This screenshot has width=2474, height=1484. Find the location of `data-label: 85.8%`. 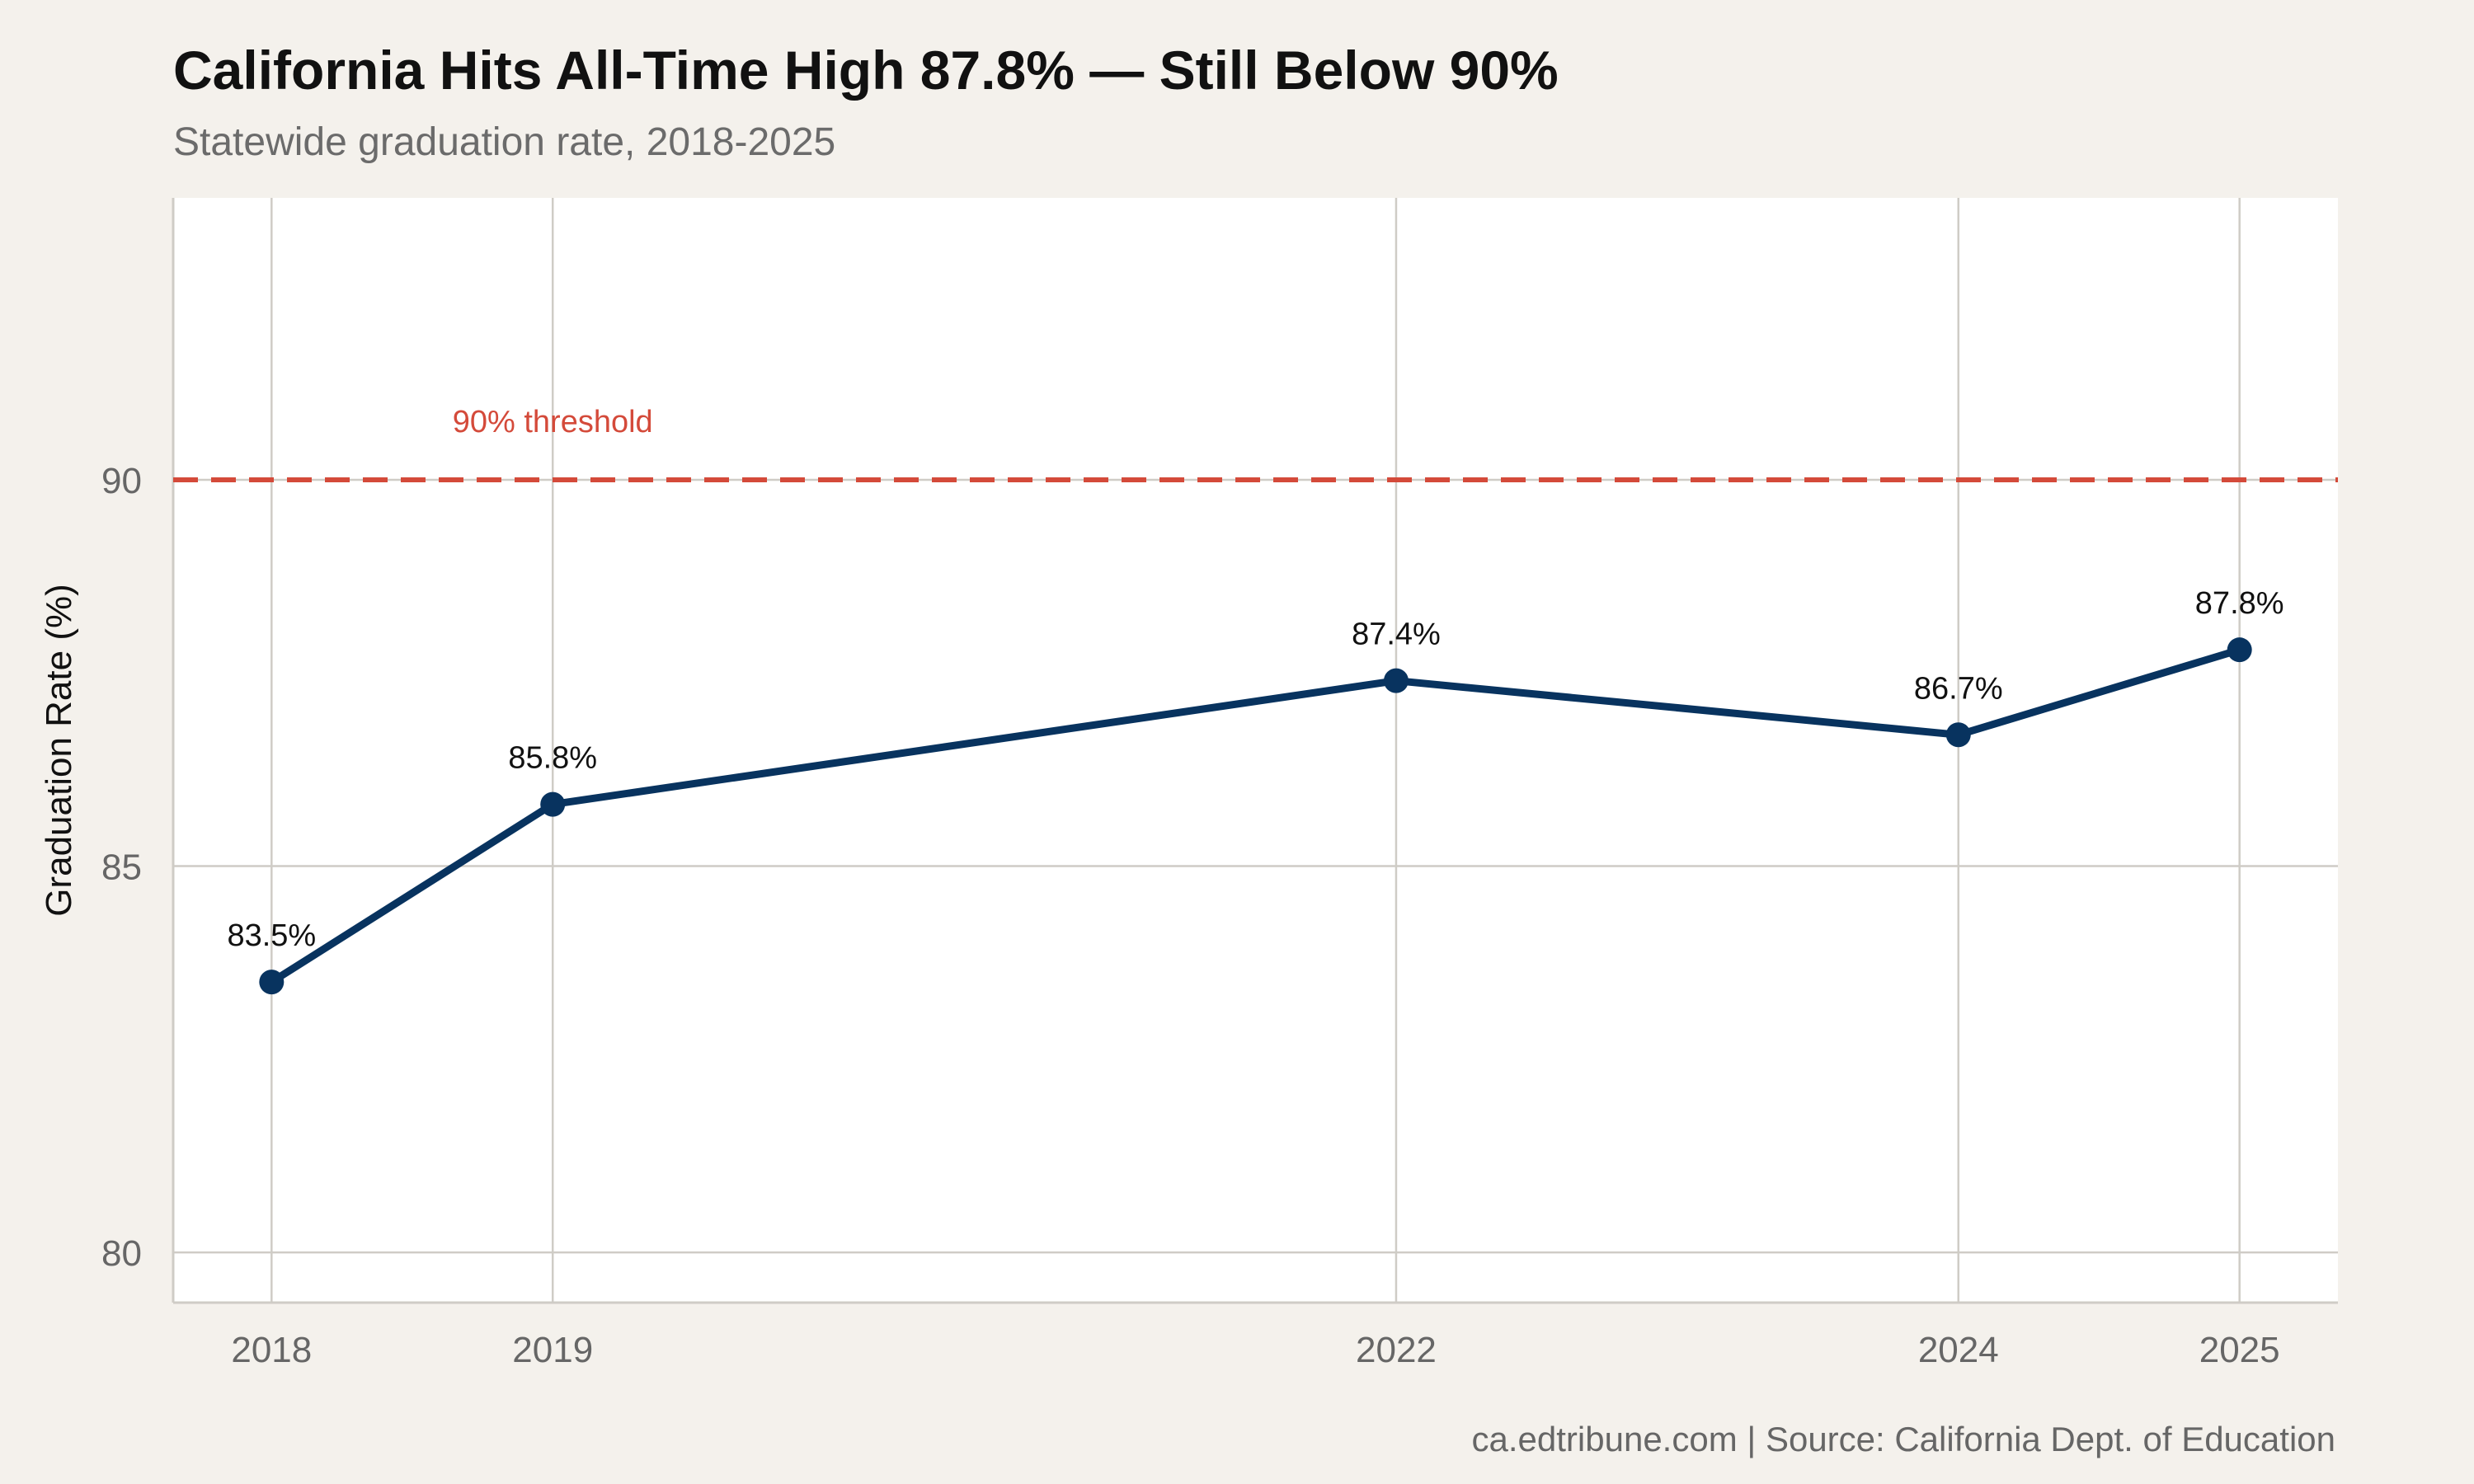

data-label: 85.8% is located at coordinates (552, 758).